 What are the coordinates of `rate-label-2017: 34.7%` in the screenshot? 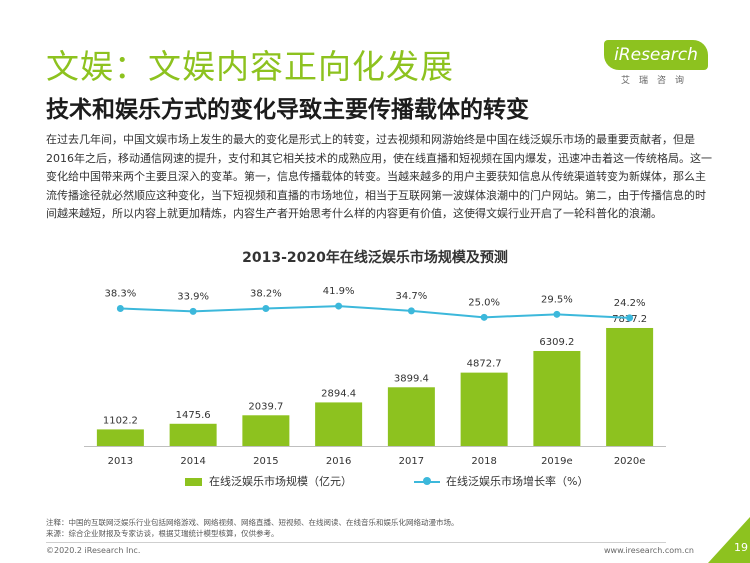 It's located at (411, 296).